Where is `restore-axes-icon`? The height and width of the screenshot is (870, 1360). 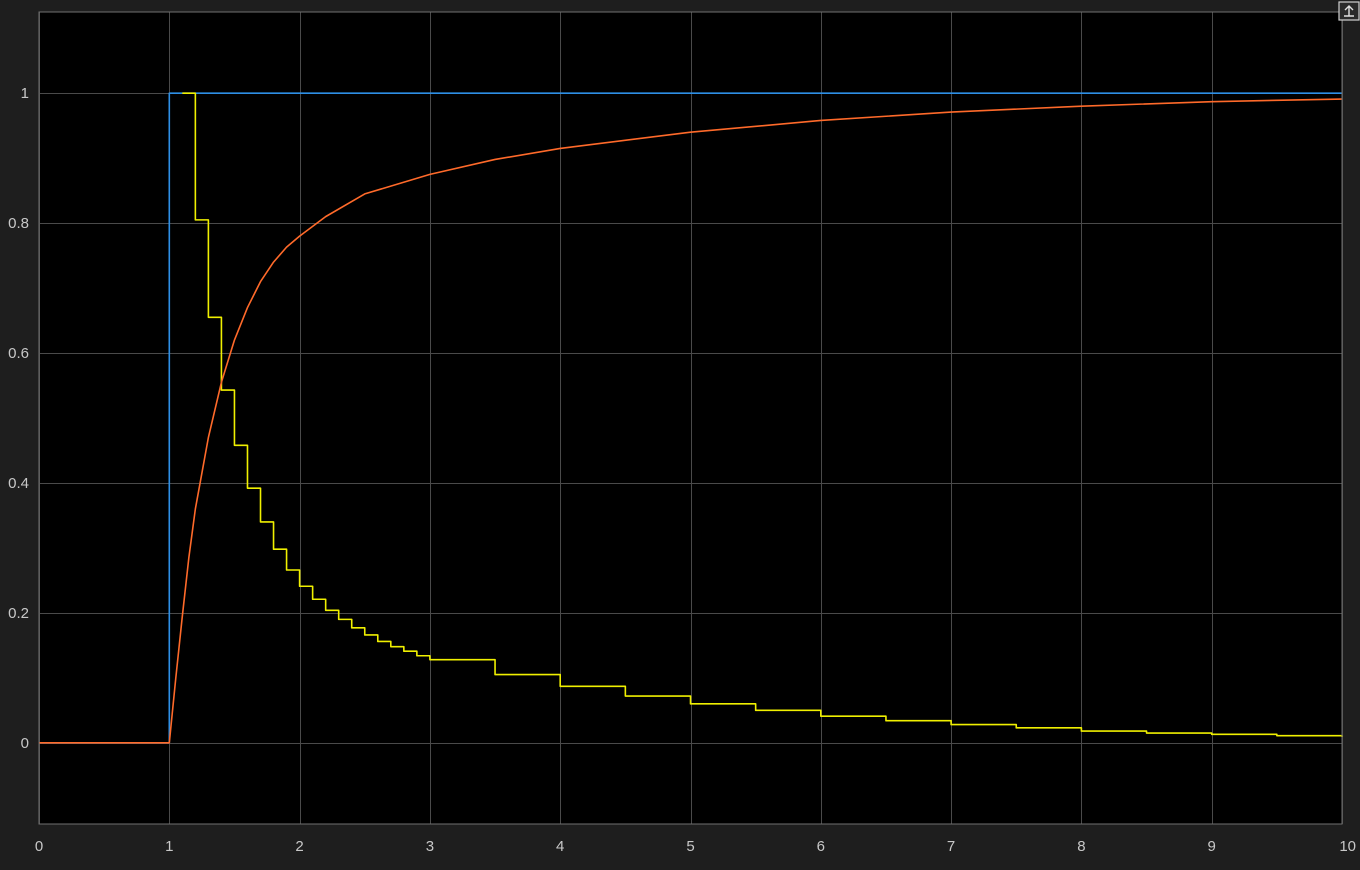 restore-axes-icon is located at coordinates (1349, 11).